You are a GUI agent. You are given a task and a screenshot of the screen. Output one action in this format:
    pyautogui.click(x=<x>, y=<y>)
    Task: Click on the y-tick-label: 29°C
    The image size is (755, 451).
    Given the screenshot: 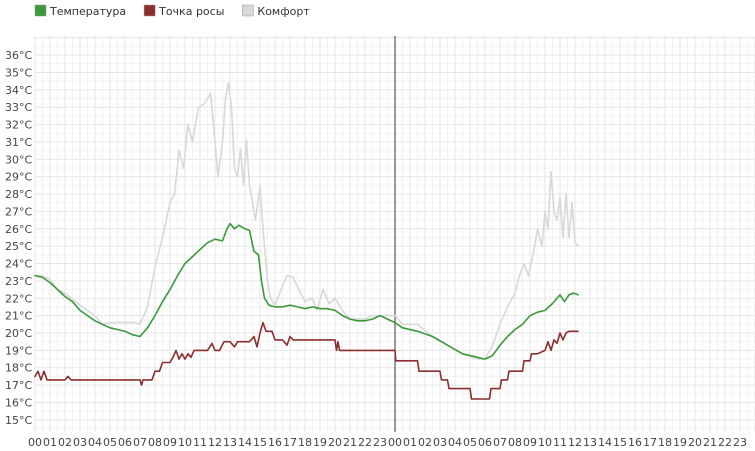 What is the action you would take?
    pyautogui.click(x=18, y=177)
    